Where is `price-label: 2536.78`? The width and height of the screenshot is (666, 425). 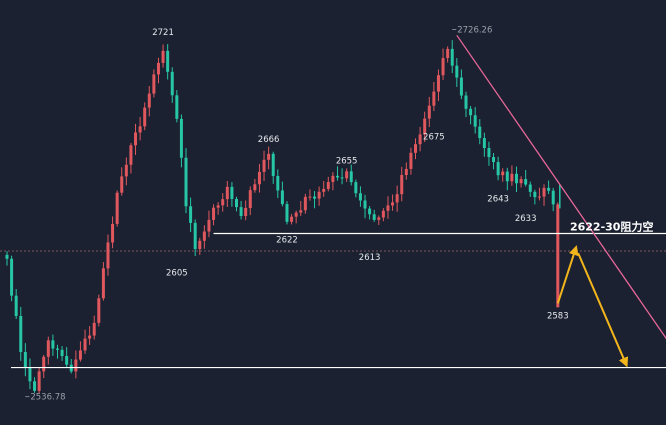 price-label: 2536.78 is located at coordinates (47, 398).